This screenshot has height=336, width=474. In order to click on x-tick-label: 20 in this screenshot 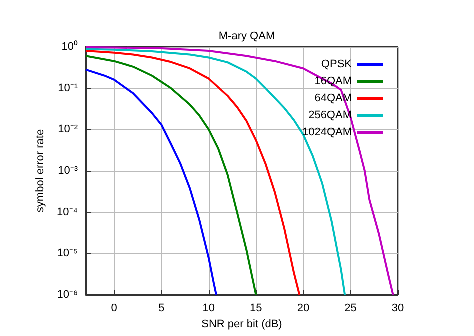, I will do `click(303, 308)`.